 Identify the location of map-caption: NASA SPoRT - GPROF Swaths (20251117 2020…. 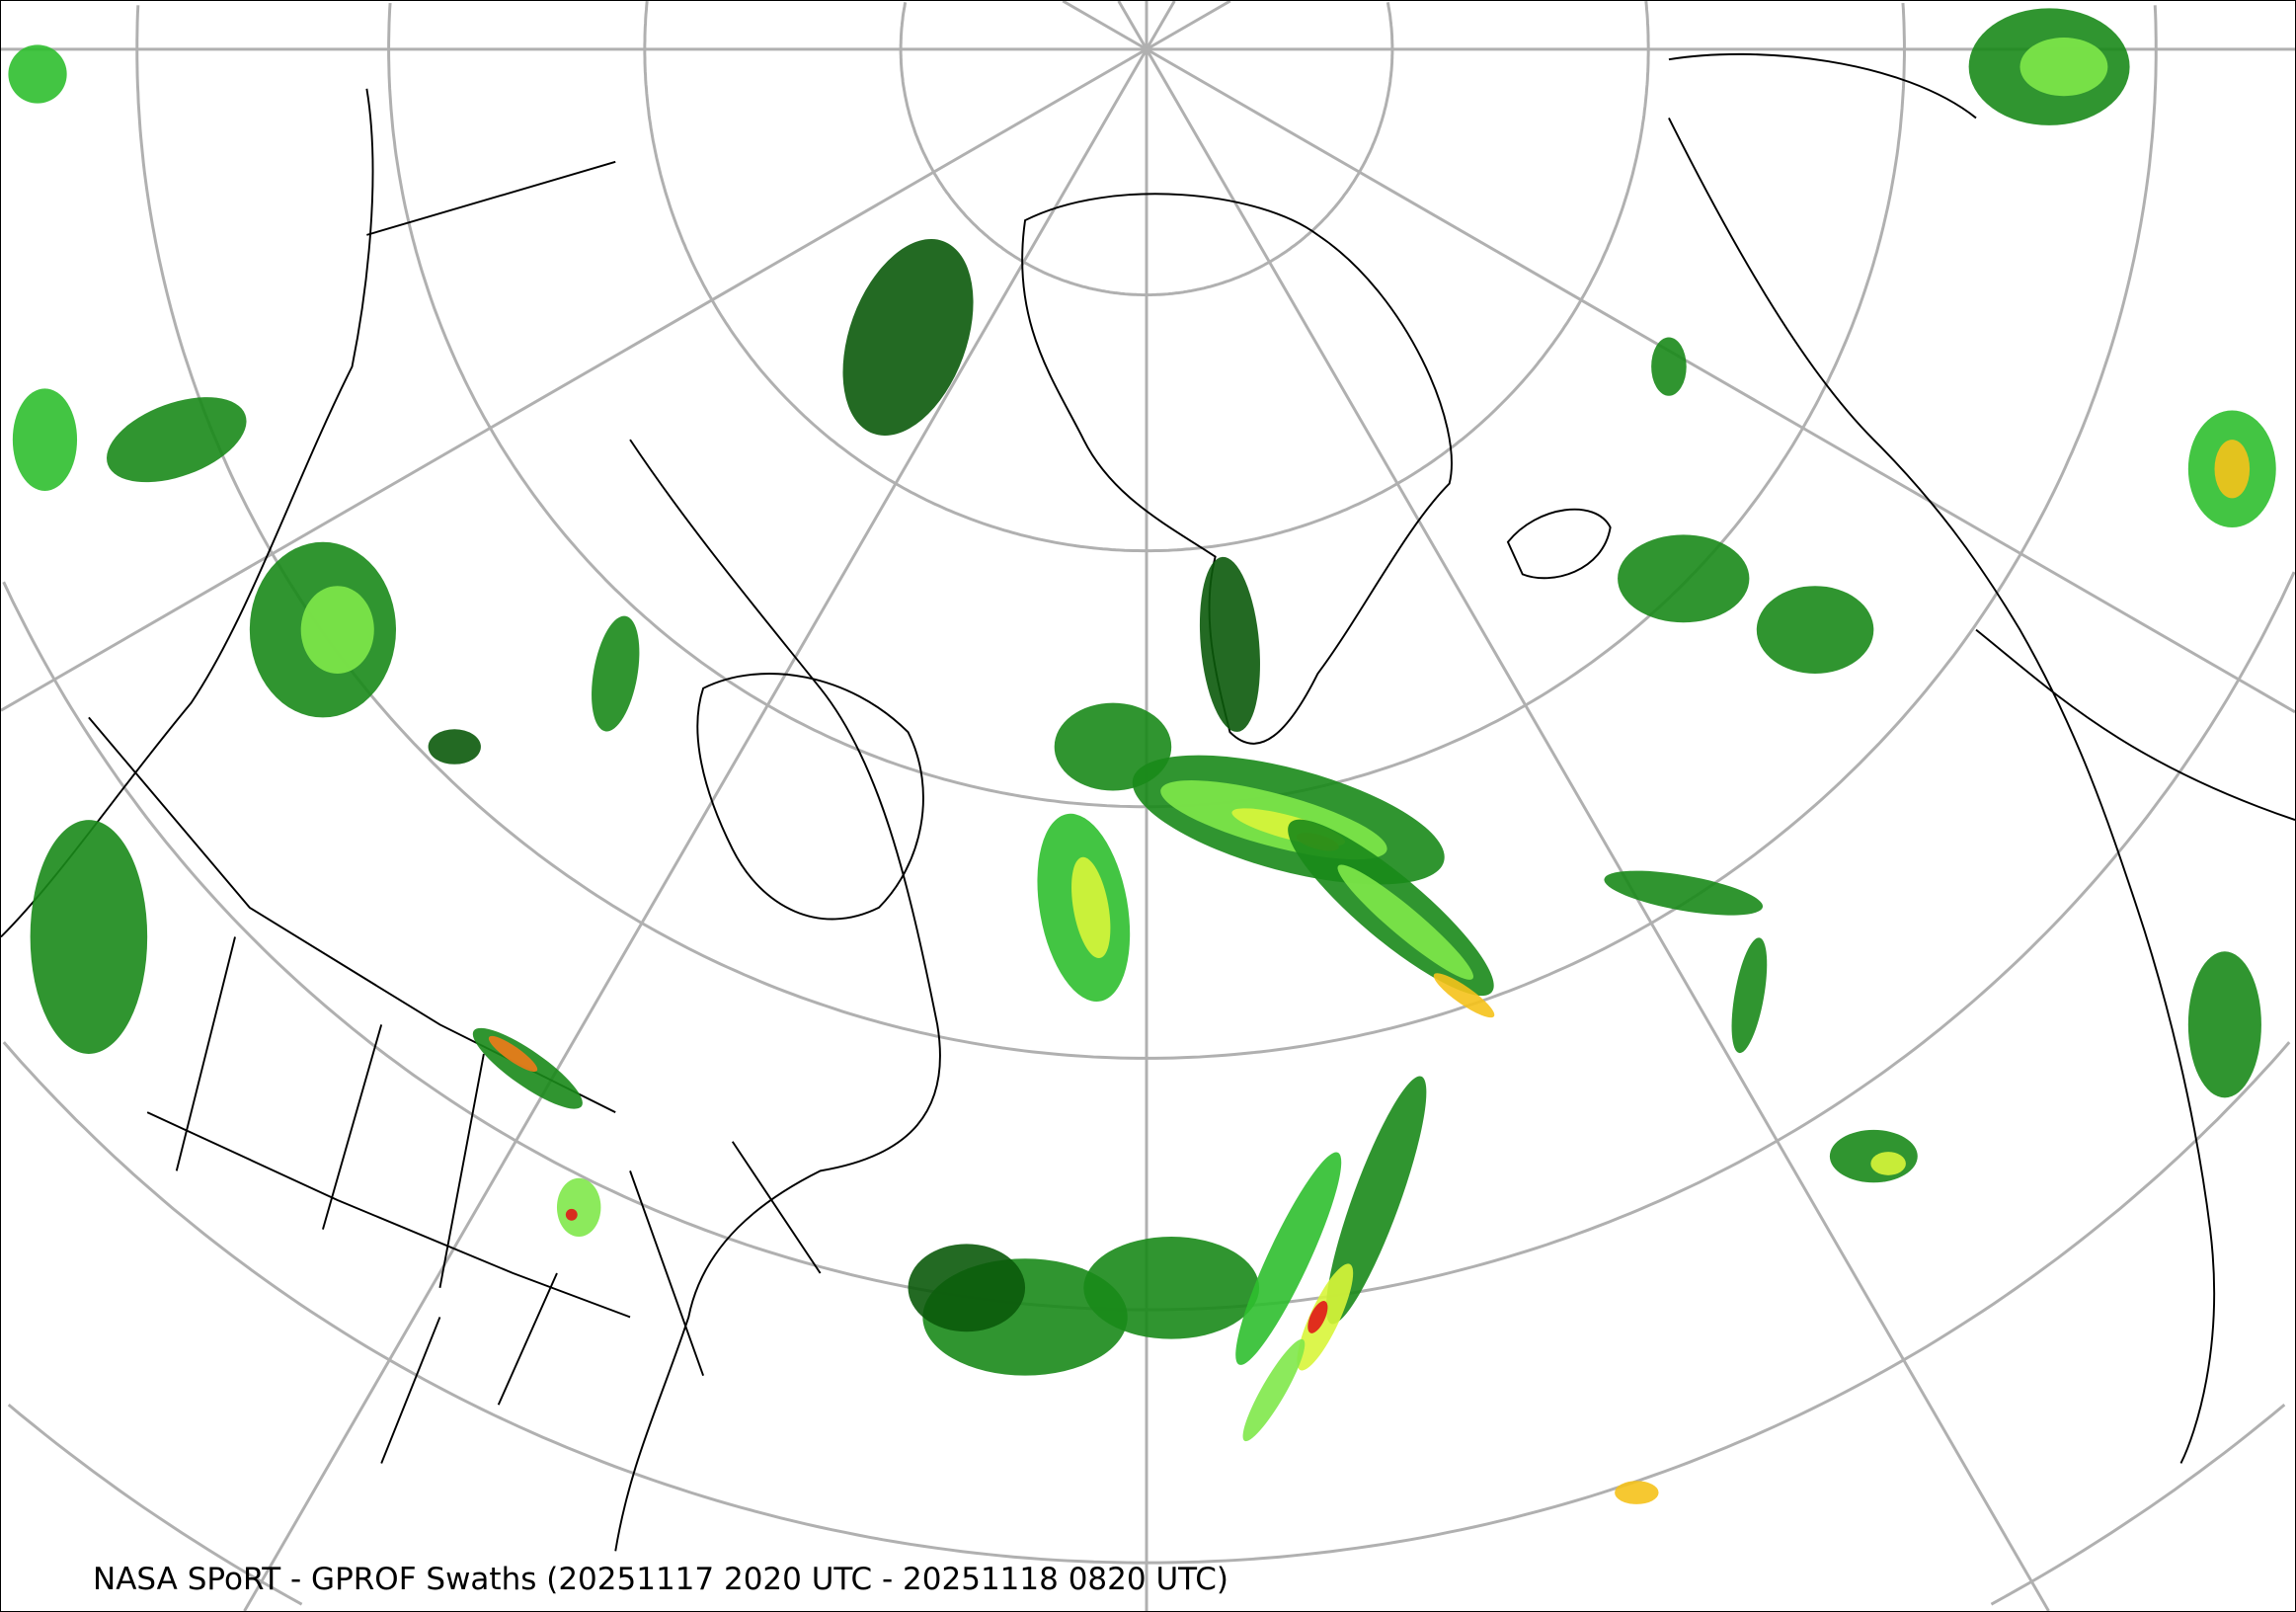
(661, 1579).